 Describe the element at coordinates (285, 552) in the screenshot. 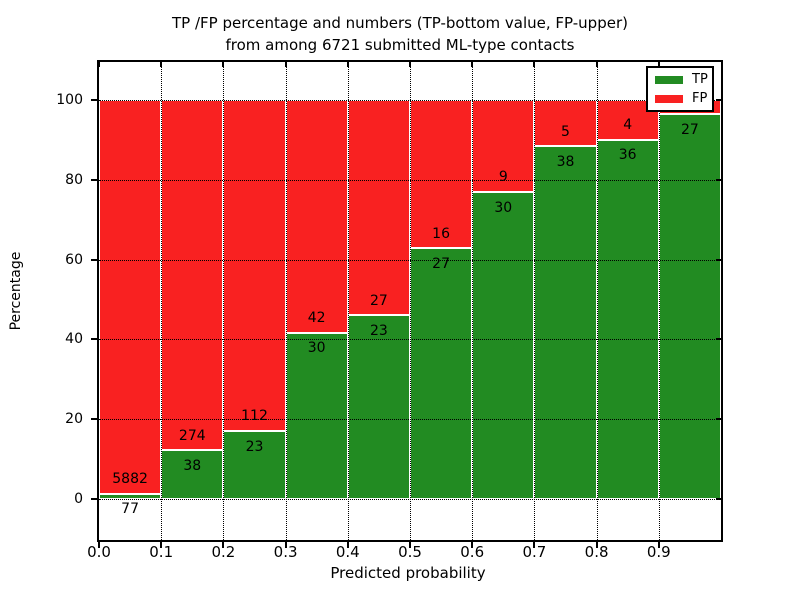

I see `x-tick-label: 0.3` at that location.